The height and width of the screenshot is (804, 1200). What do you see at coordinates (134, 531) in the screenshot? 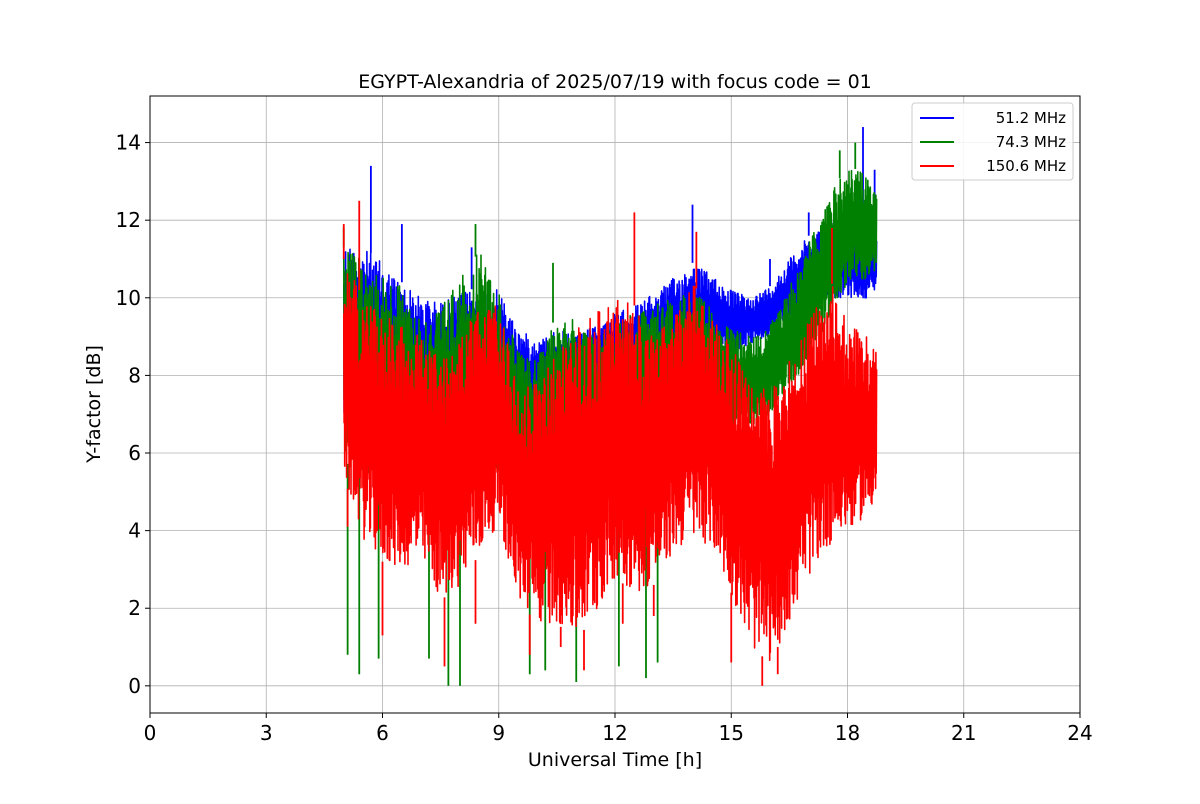
I see `y-tick-label: 4` at bounding box center [134, 531].